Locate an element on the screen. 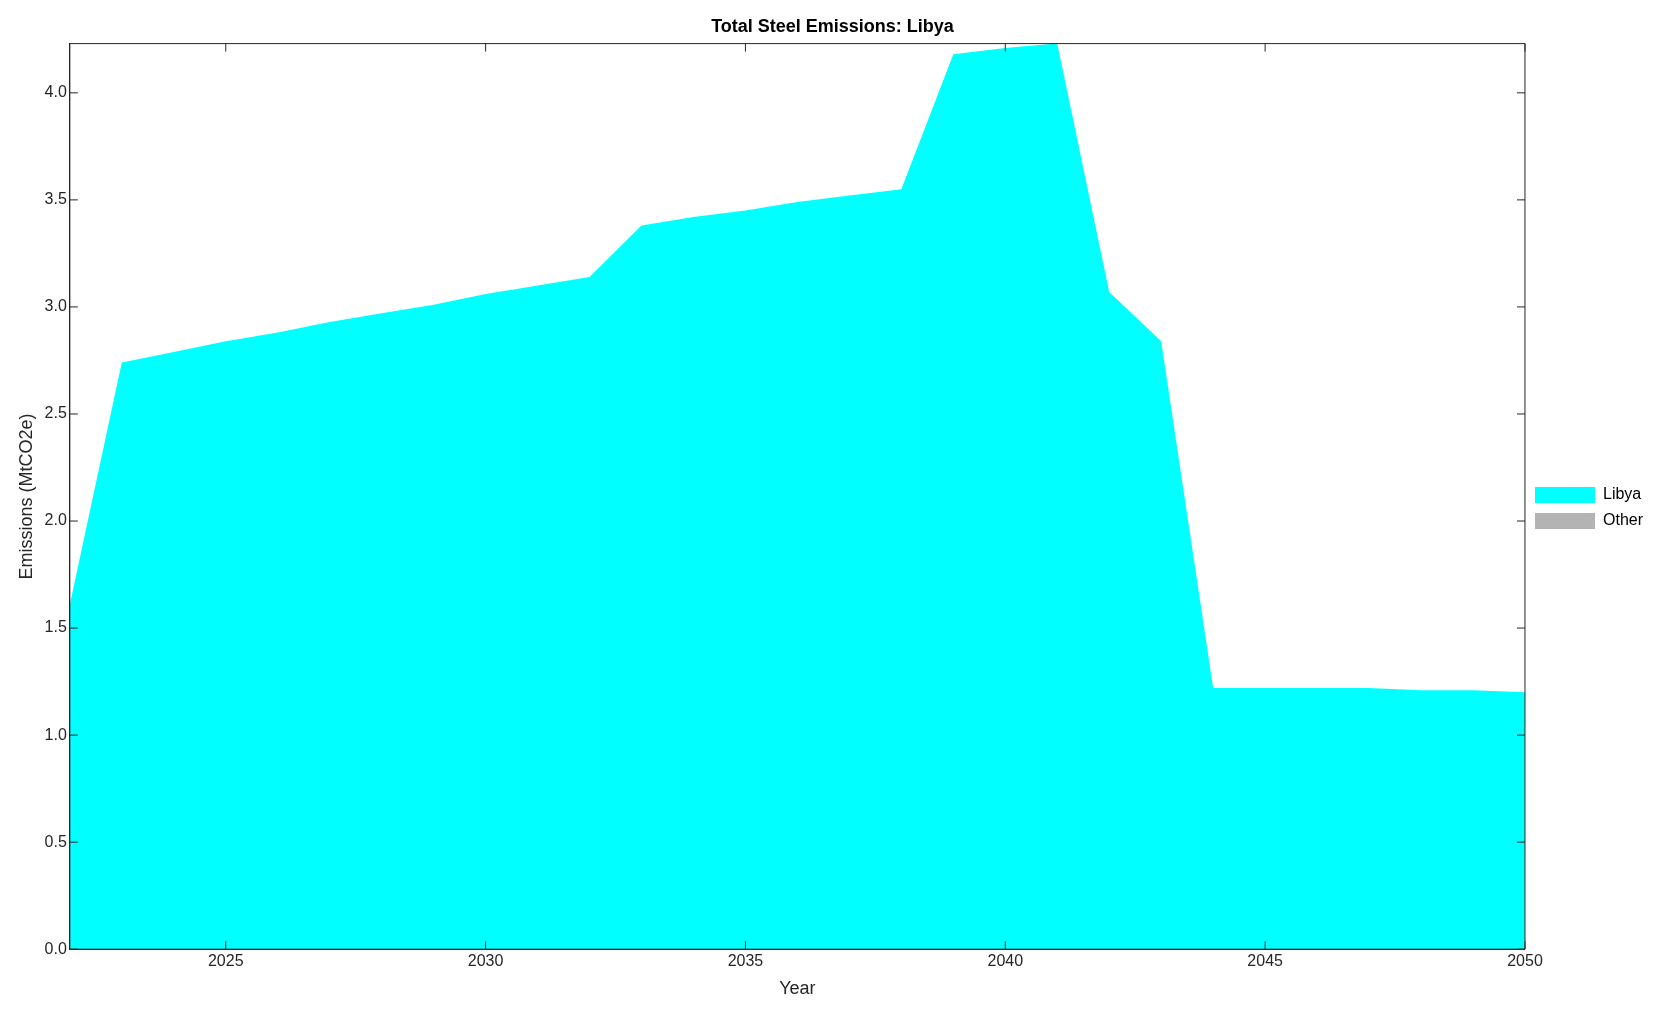 The width and height of the screenshot is (1677, 1021). y-tick-label: 0.0 is located at coordinates (55, 948).